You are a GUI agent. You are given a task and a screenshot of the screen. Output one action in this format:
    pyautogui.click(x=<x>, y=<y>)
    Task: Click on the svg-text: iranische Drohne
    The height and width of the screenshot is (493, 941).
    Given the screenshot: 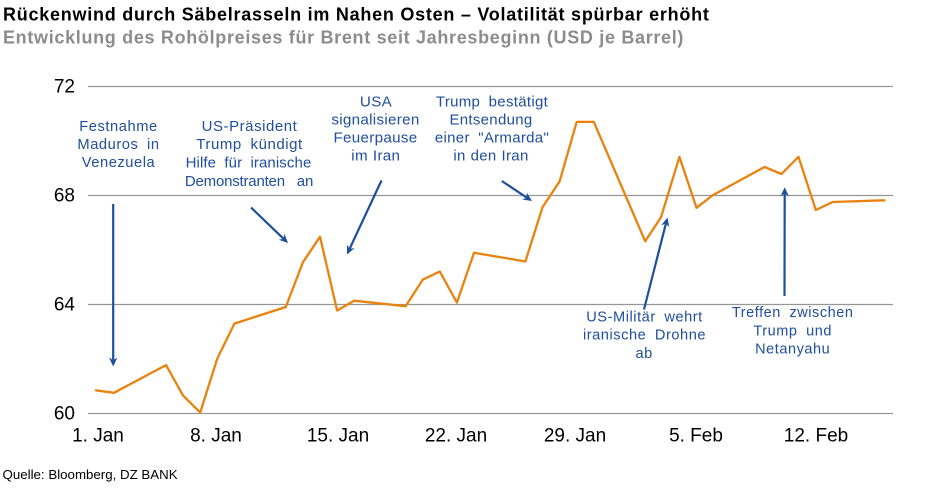 What is the action you would take?
    pyautogui.click(x=644, y=336)
    